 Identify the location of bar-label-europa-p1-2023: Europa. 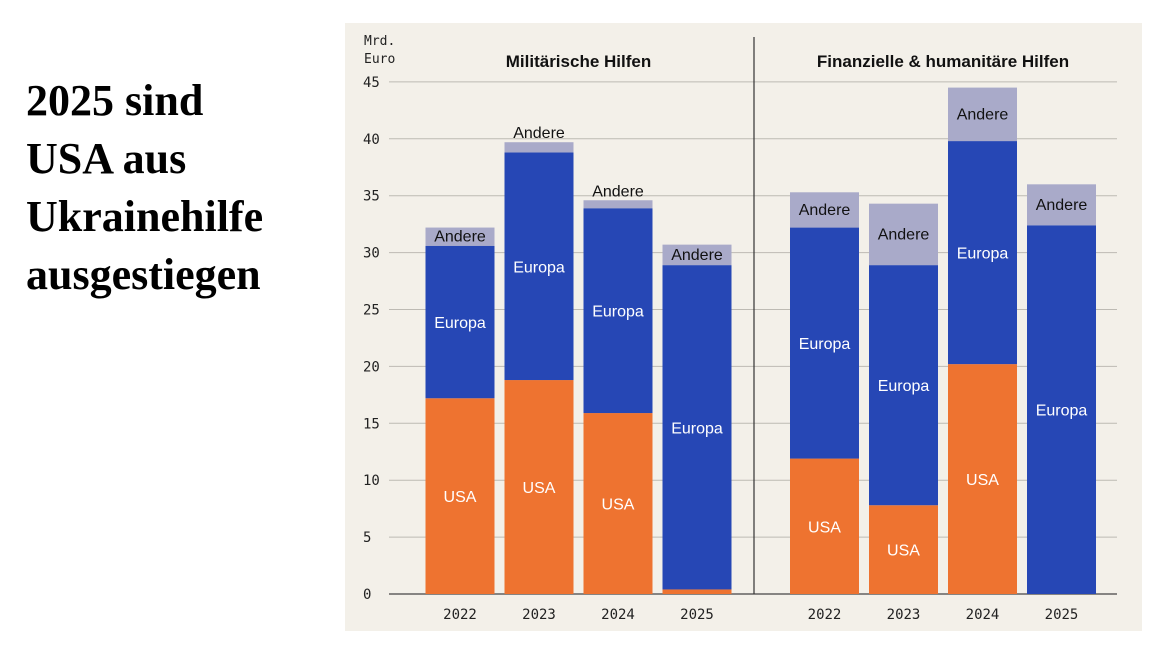
(539, 267).